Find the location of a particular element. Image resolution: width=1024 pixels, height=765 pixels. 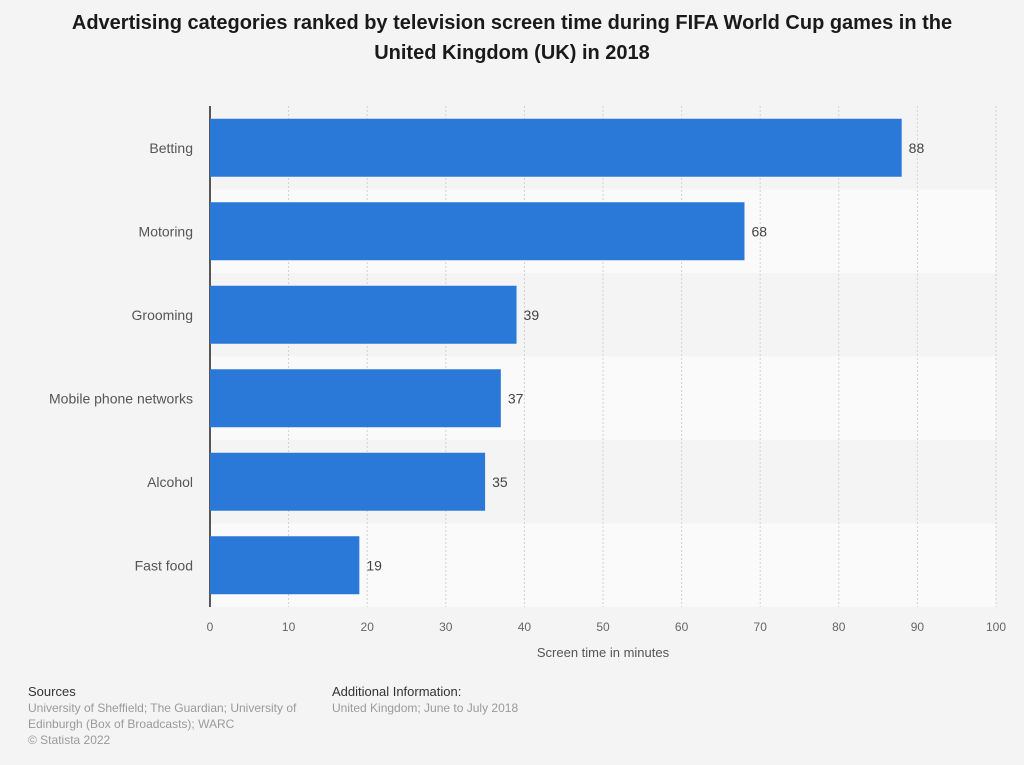

sources-heading: Sources is located at coordinates (52, 691).